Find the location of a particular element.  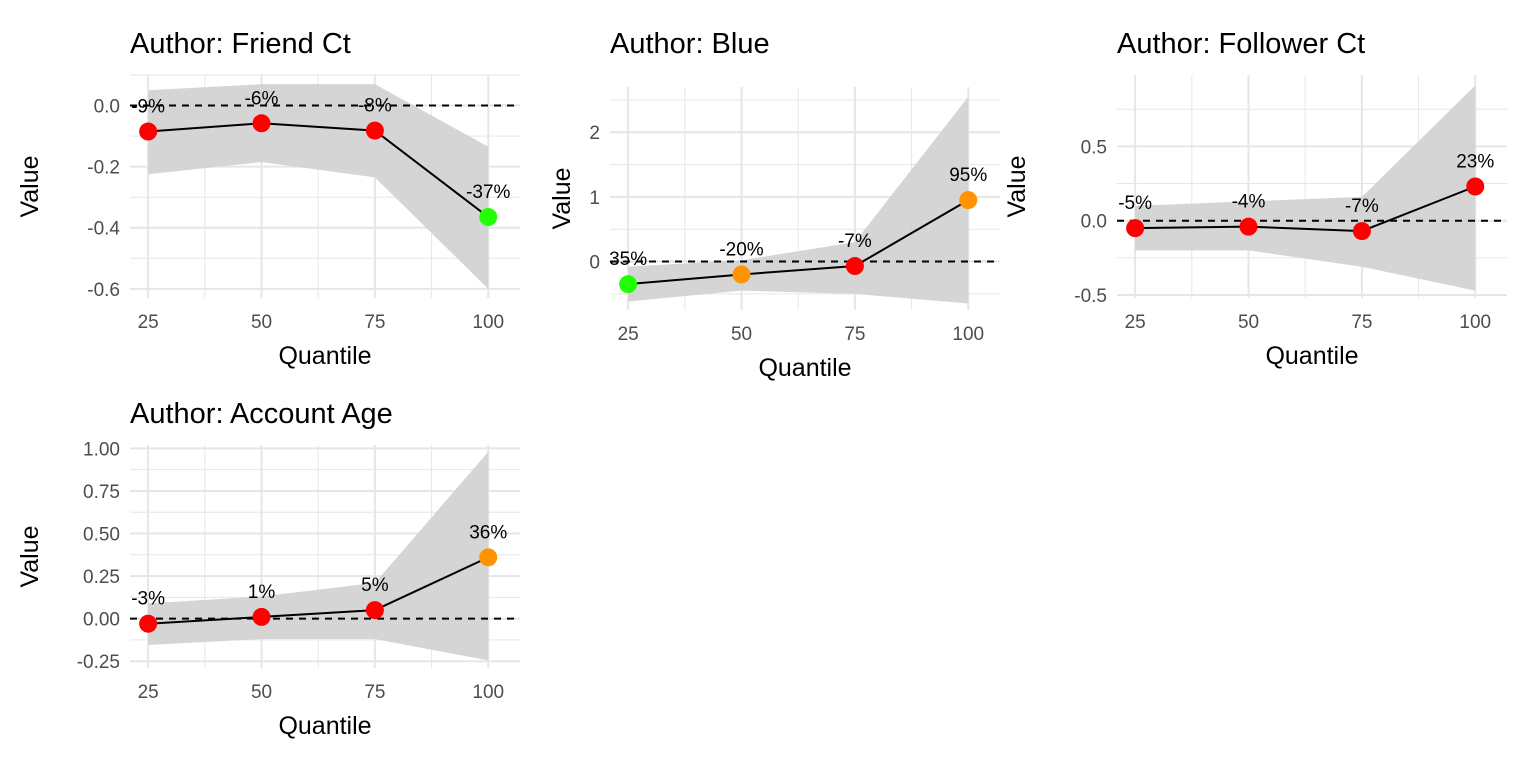

y-tick-label: 0.50 is located at coordinates (101, 535).